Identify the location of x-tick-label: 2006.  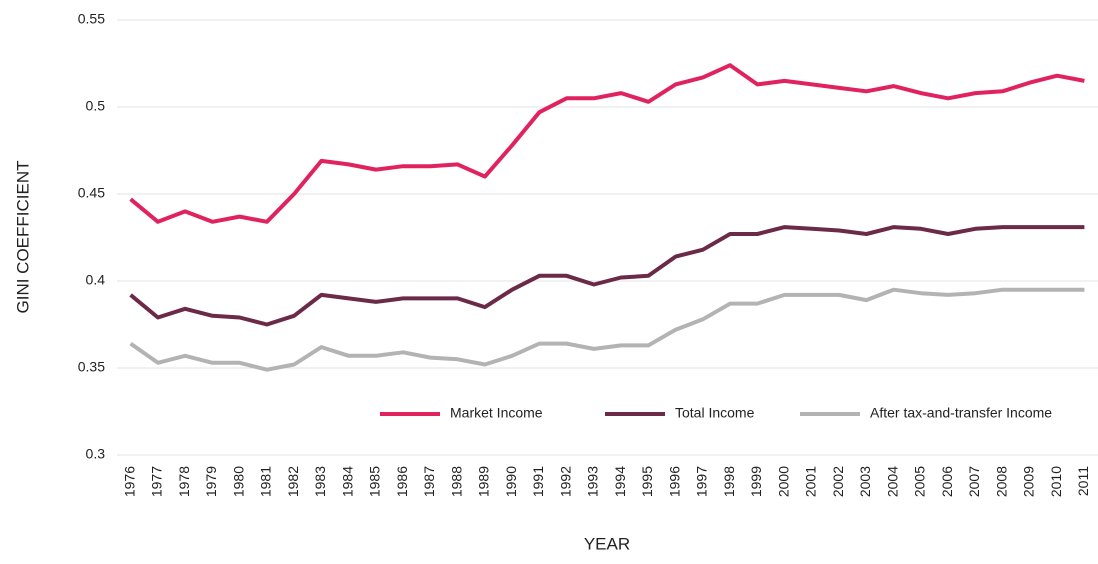
(947, 481).